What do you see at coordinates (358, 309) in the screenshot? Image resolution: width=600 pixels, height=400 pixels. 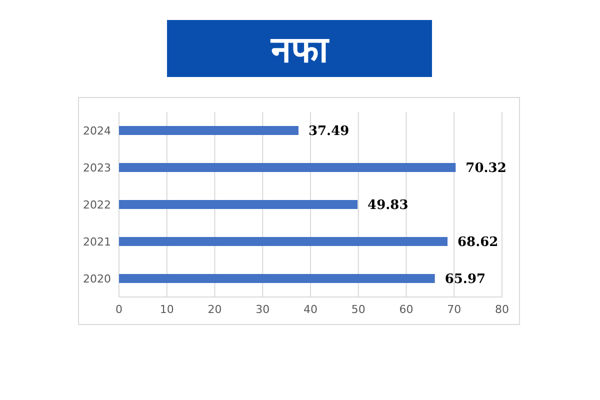 I see `x-tick-label: 50` at bounding box center [358, 309].